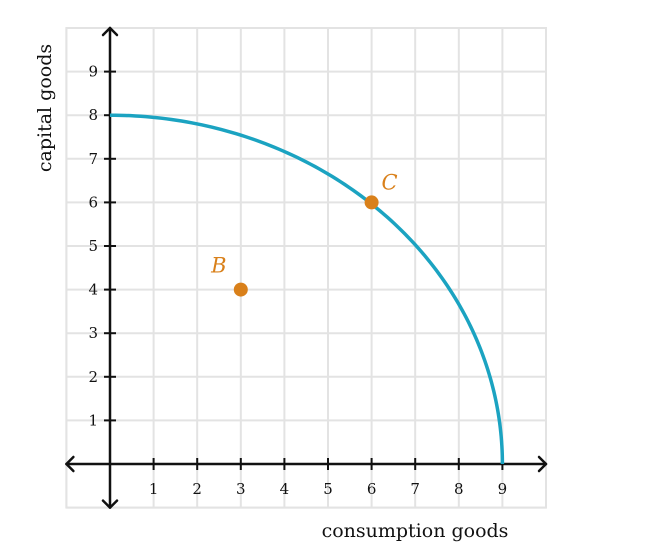 This screenshot has height=555, width=648. Describe the element at coordinates (93, 72) in the screenshot. I see `y-tick-label: 9` at that location.